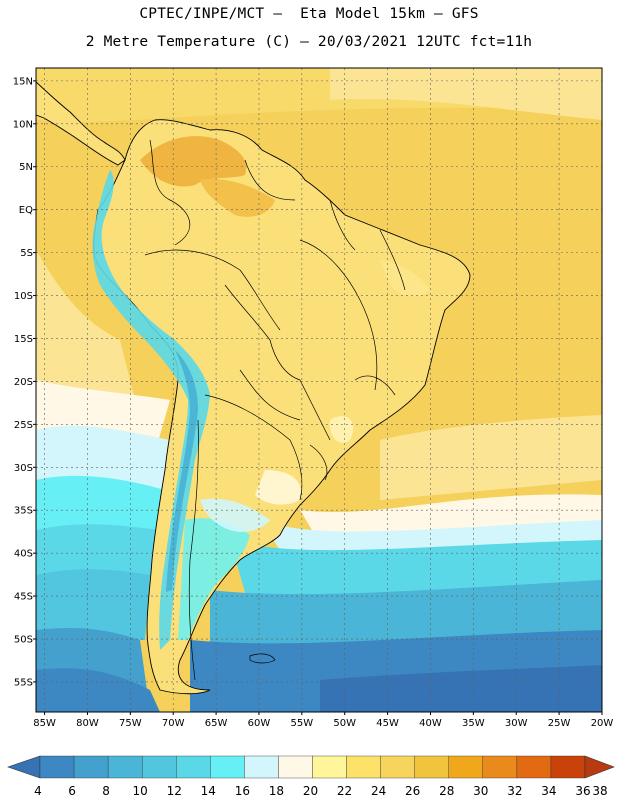  I want to click on lon-tick-label: 25W, so click(559, 723).